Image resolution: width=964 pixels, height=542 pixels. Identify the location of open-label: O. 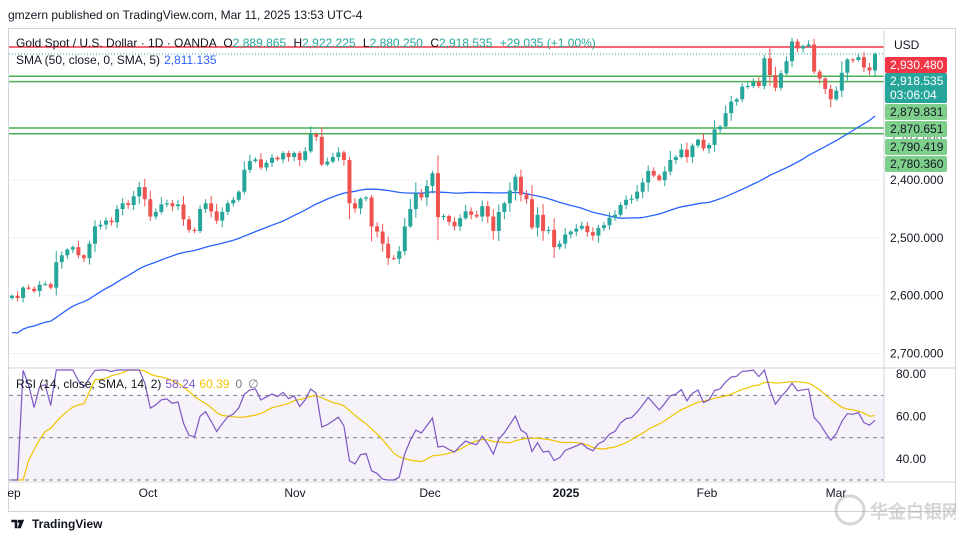
(228, 43).